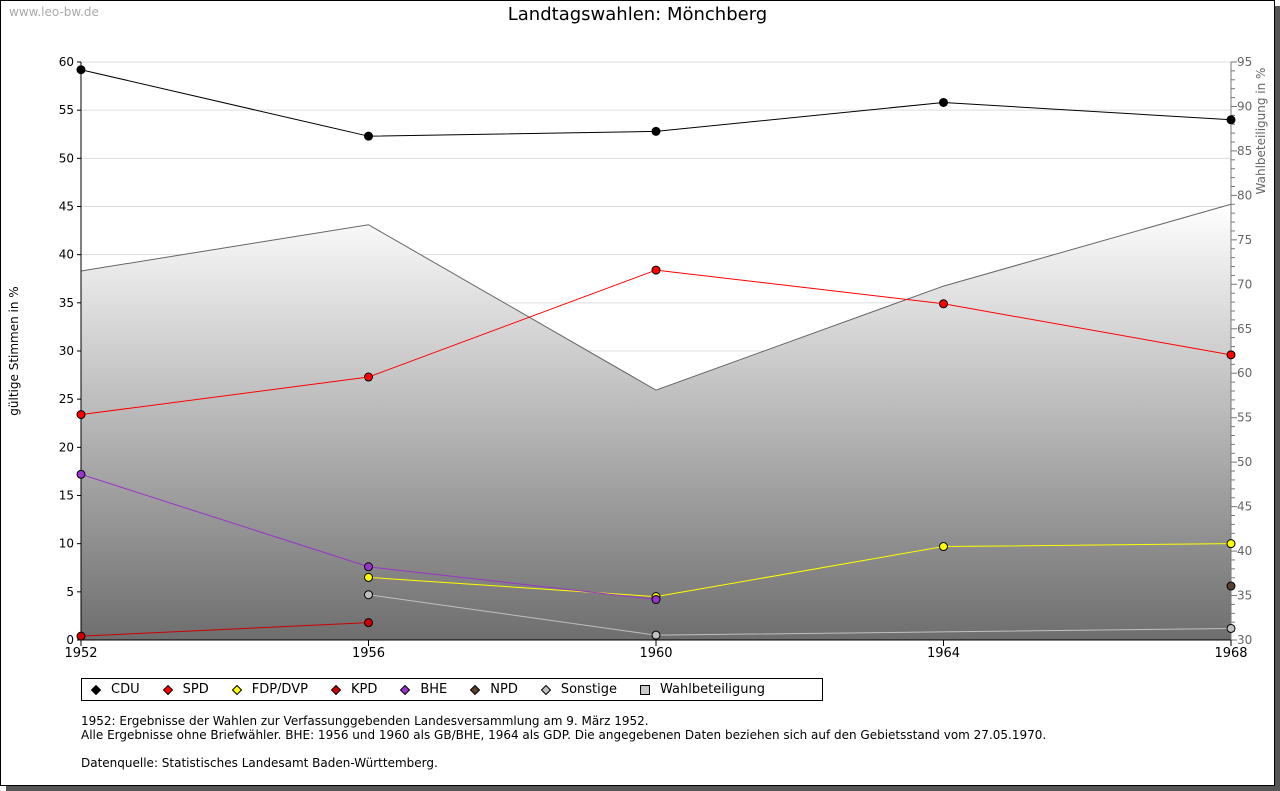 Image resolution: width=1280 pixels, height=791 pixels. What do you see at coordinates (1244, 640) in the screenshot?
I see `y2-tick-label: 30` at bounding box center [1244, 640].